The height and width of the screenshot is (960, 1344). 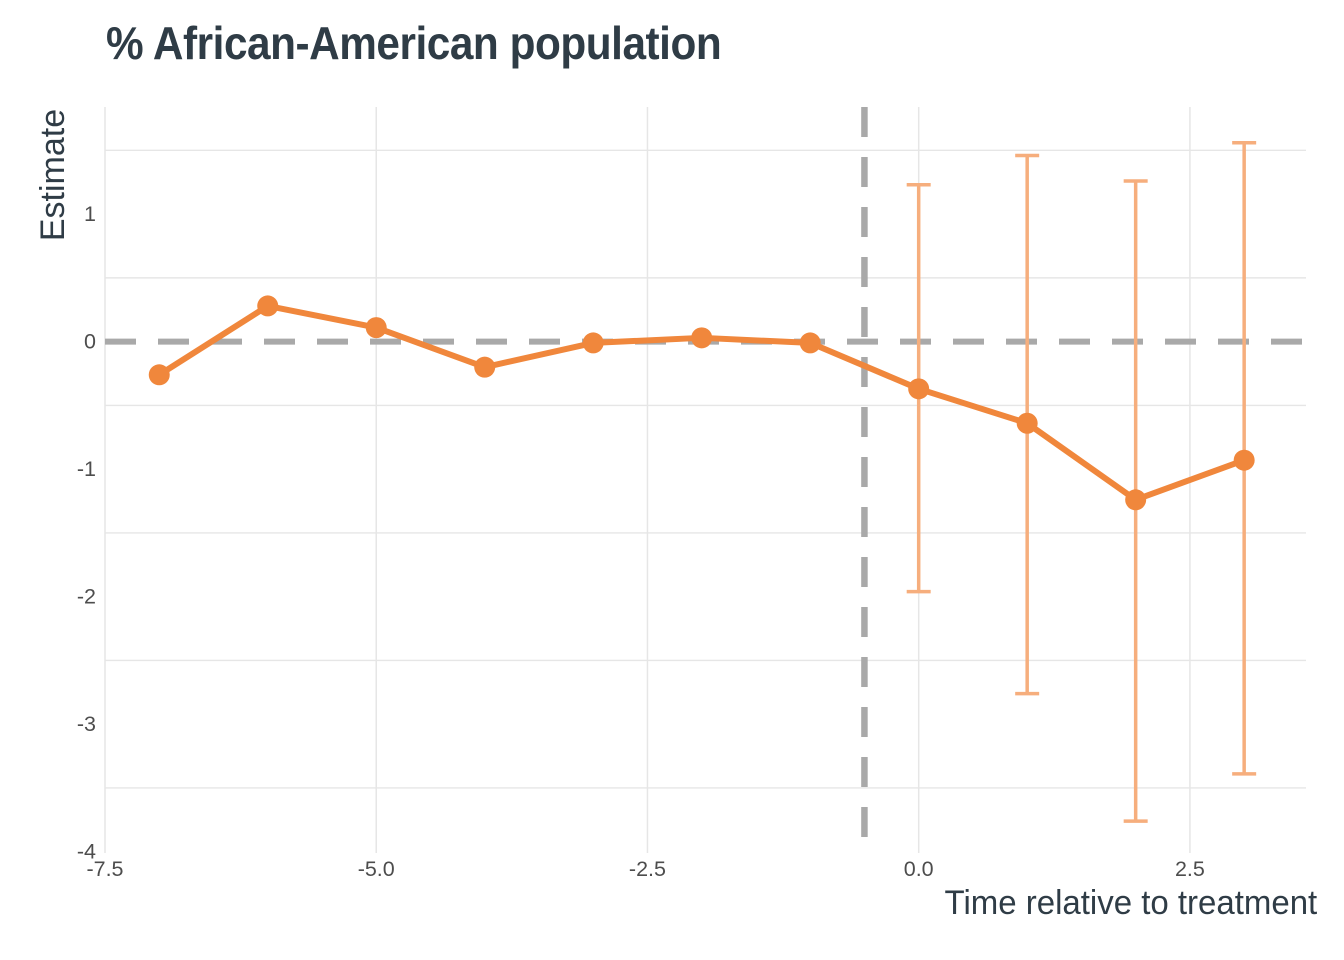 I want to click on y-tick-label: -4, so click(x=86, y=852).